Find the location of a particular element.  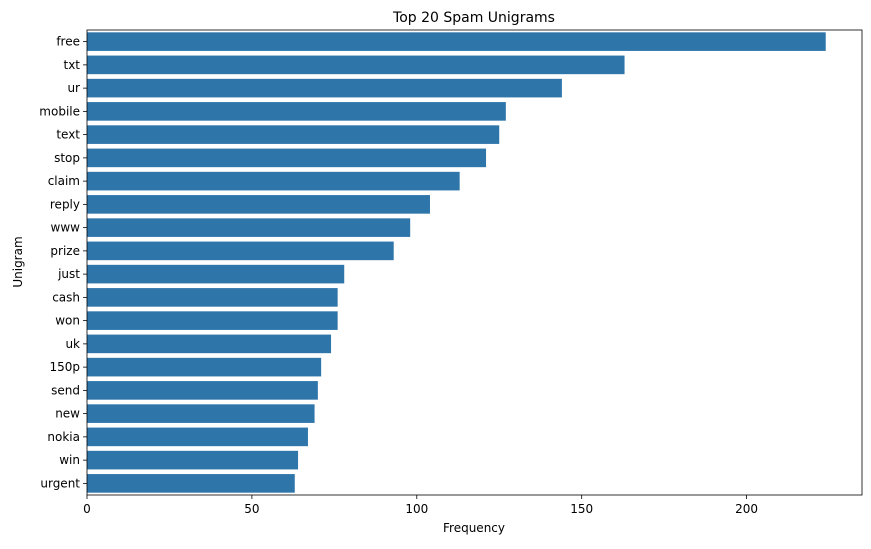

y-tick-label: ur is located at coordinates (73, 88).